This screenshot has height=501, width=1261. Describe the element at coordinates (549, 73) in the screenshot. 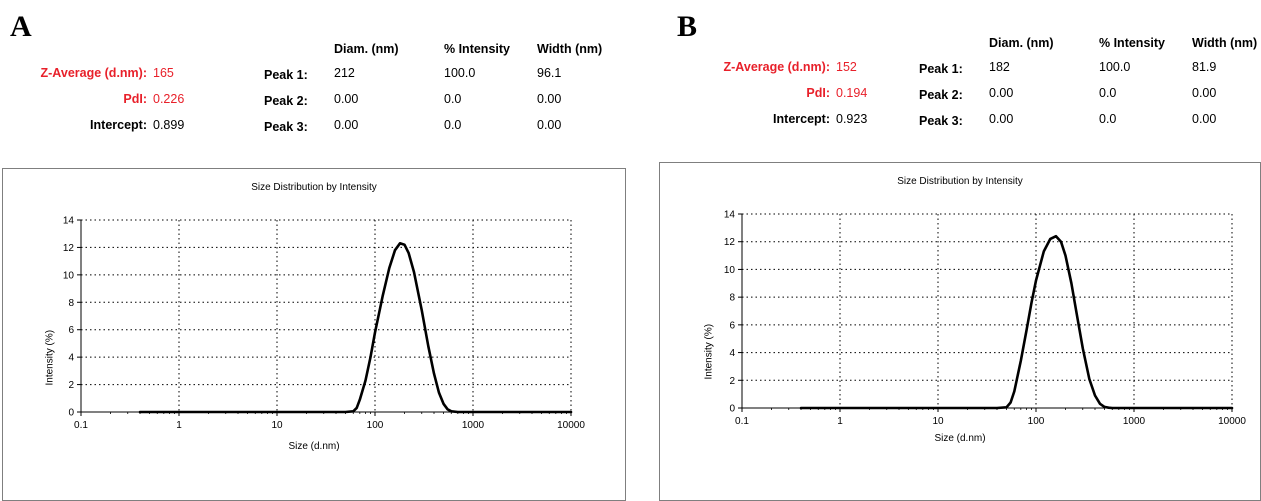

I see `peak-1-width: 96.1` at that location.